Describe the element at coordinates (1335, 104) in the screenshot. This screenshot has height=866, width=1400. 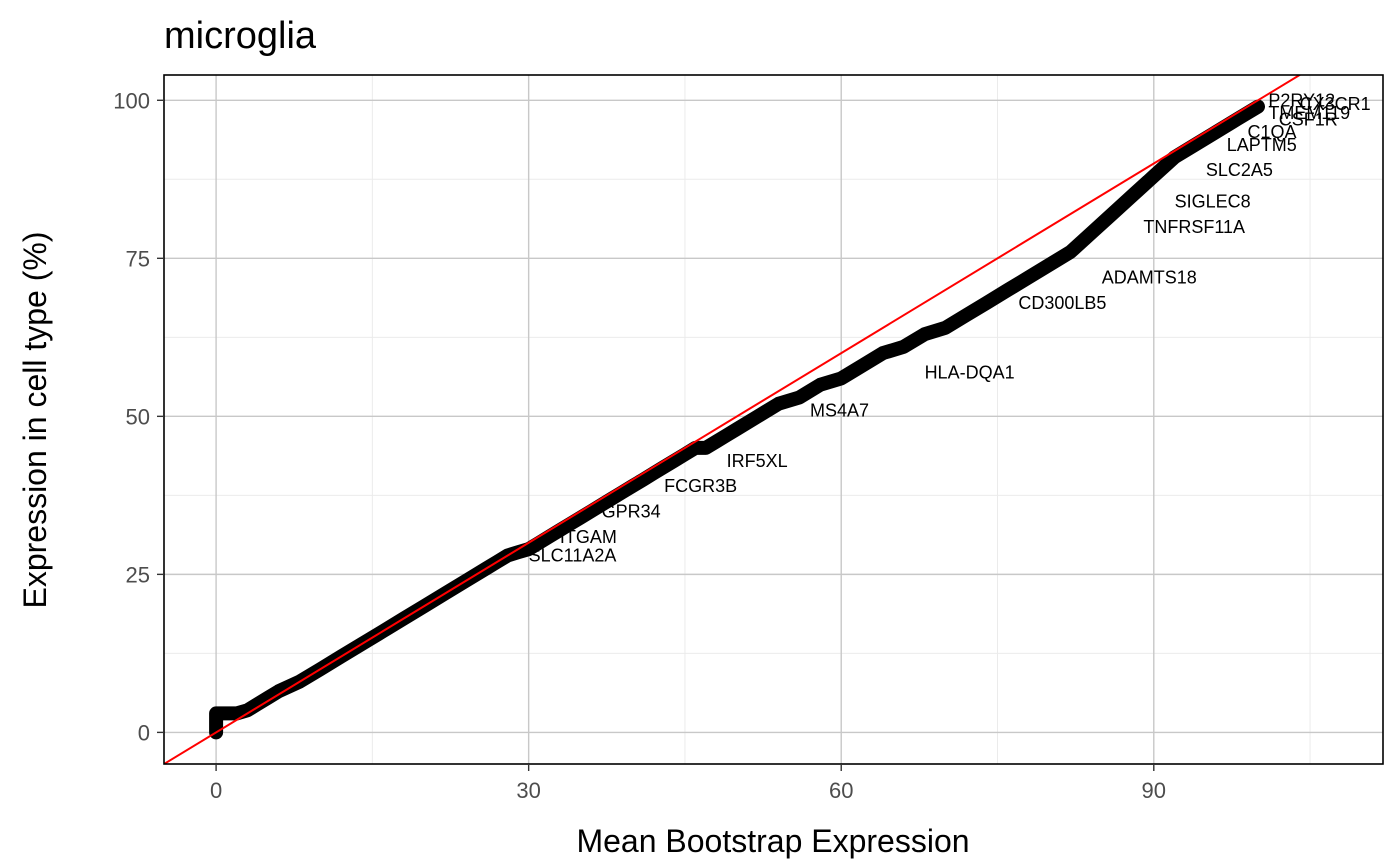
I see `gene-label: CX3CR1` at that location.